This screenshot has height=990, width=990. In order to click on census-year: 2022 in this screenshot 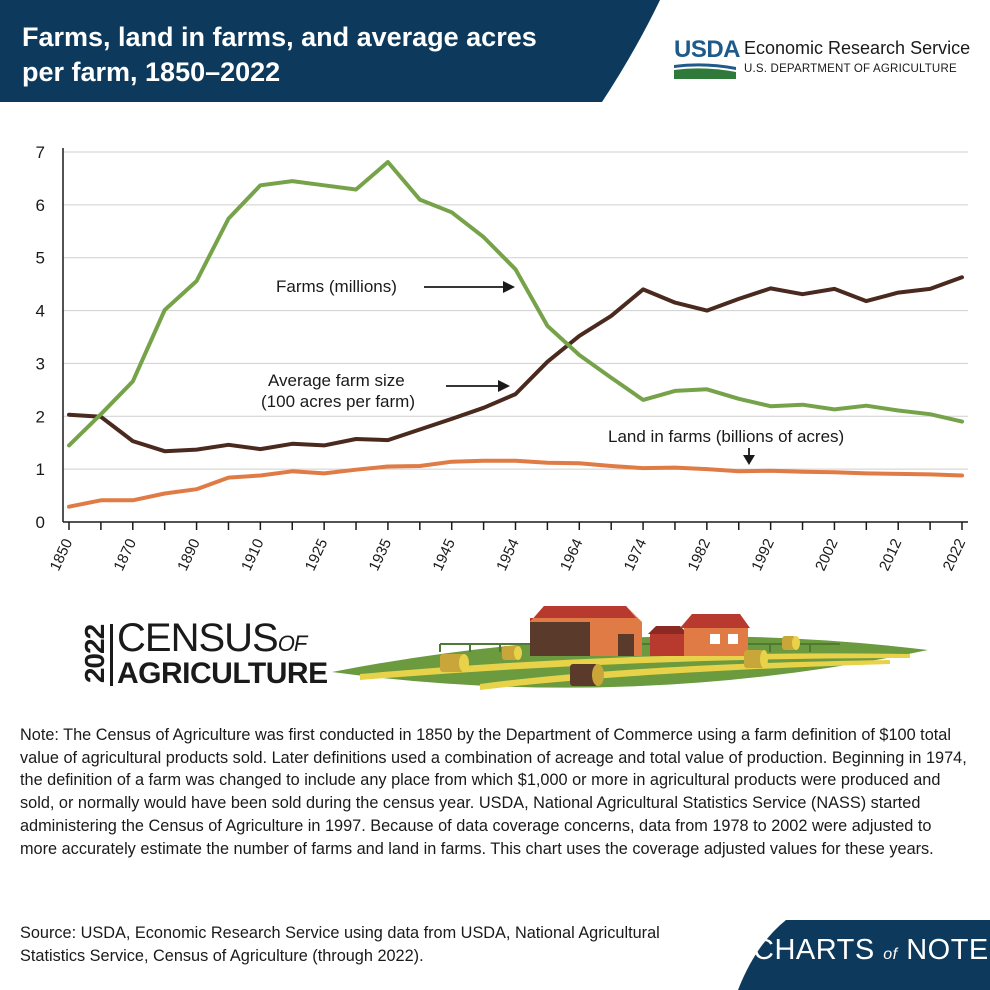, I will do `click(94, 654)`.